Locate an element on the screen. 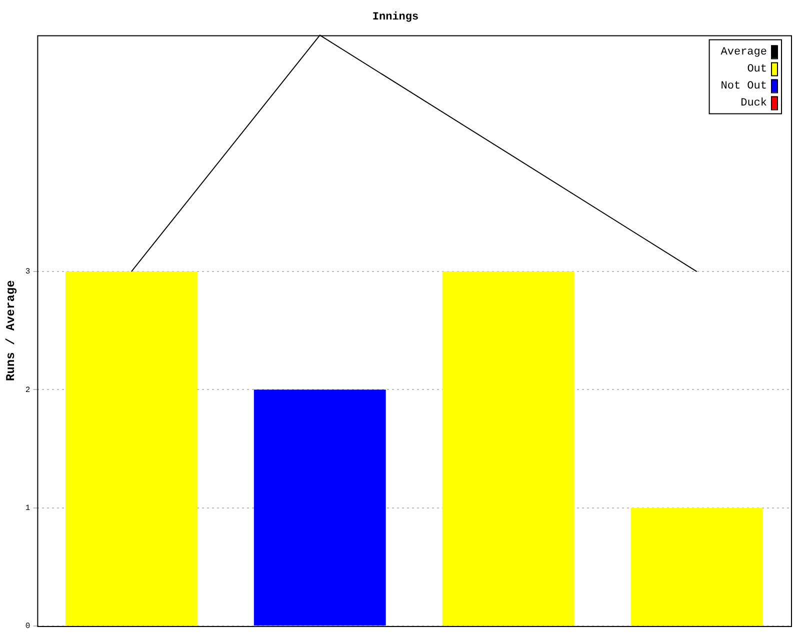 This screenshot has width=800, height=640. legend-label: Duck is located at coordinates (754, 104).